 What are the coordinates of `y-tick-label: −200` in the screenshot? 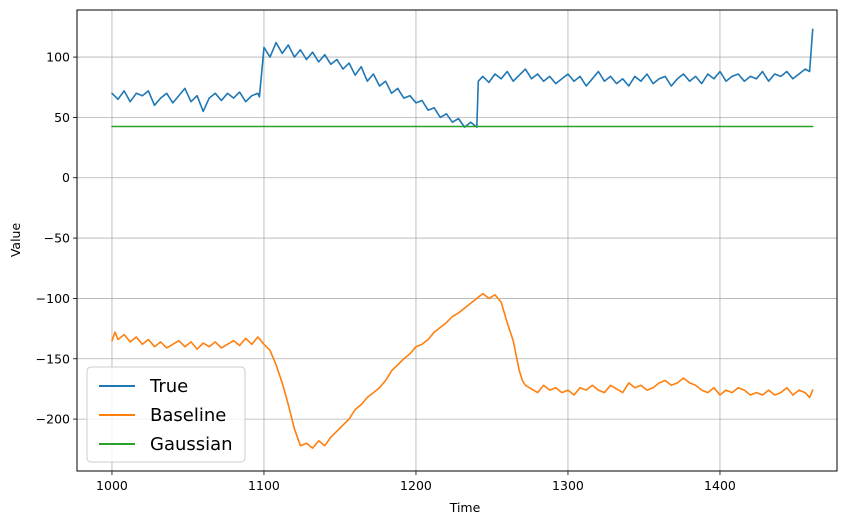 It's located at (53, 419).